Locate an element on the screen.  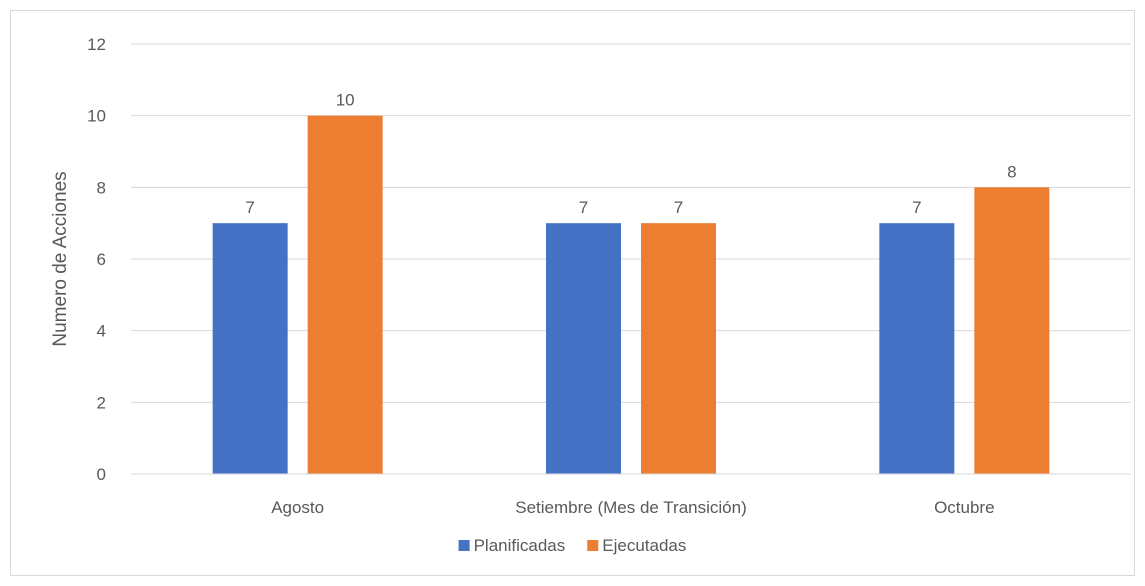
legend-label: Ejecutadas is located at coordinates (644, 545).